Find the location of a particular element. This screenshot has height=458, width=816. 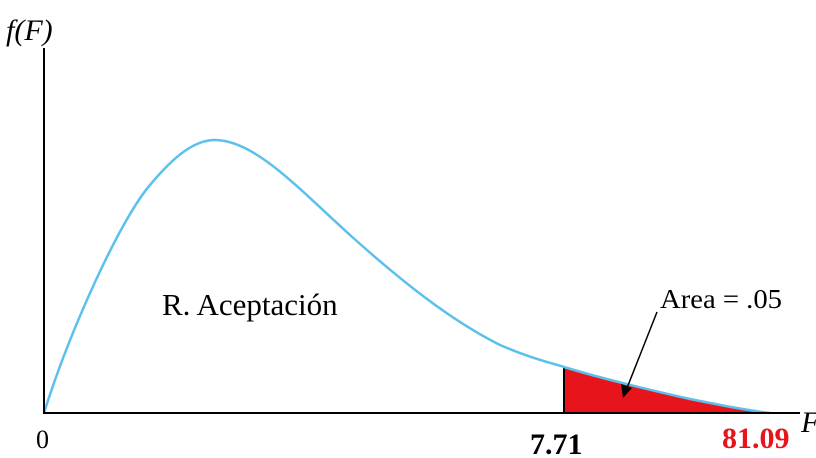

critical-value-label: 7.71 is located at coordinates (556, 443).